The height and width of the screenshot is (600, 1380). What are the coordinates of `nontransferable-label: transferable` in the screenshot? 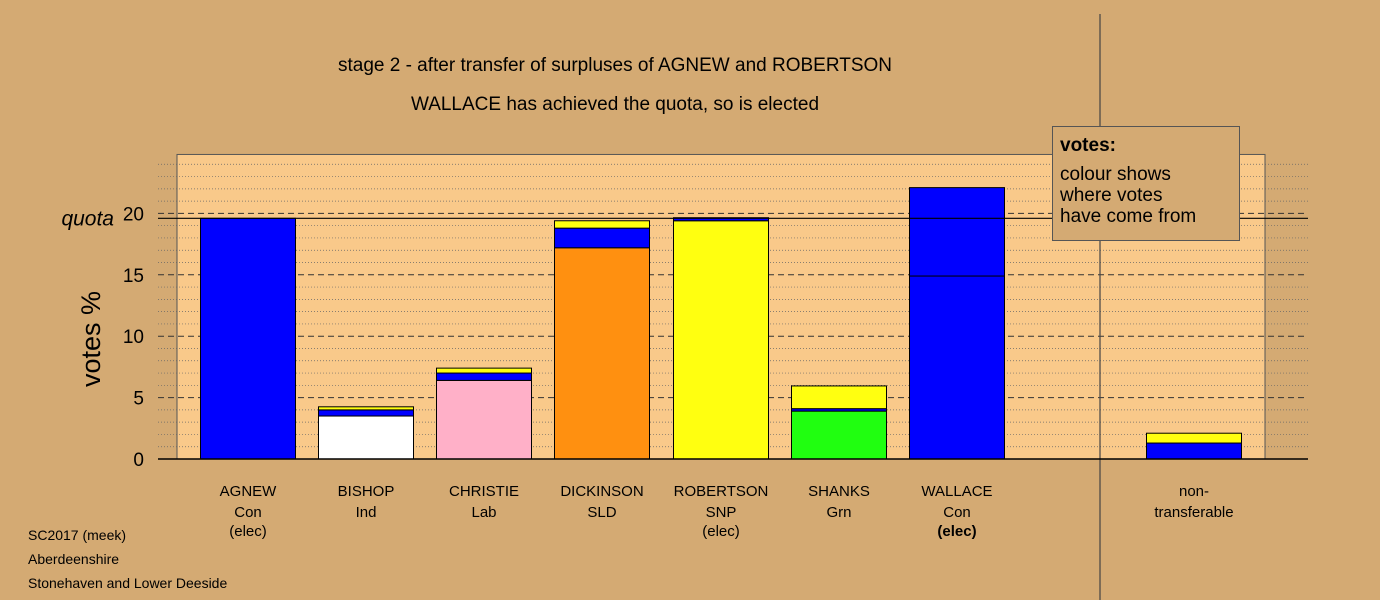 It's located at (1193, 512).